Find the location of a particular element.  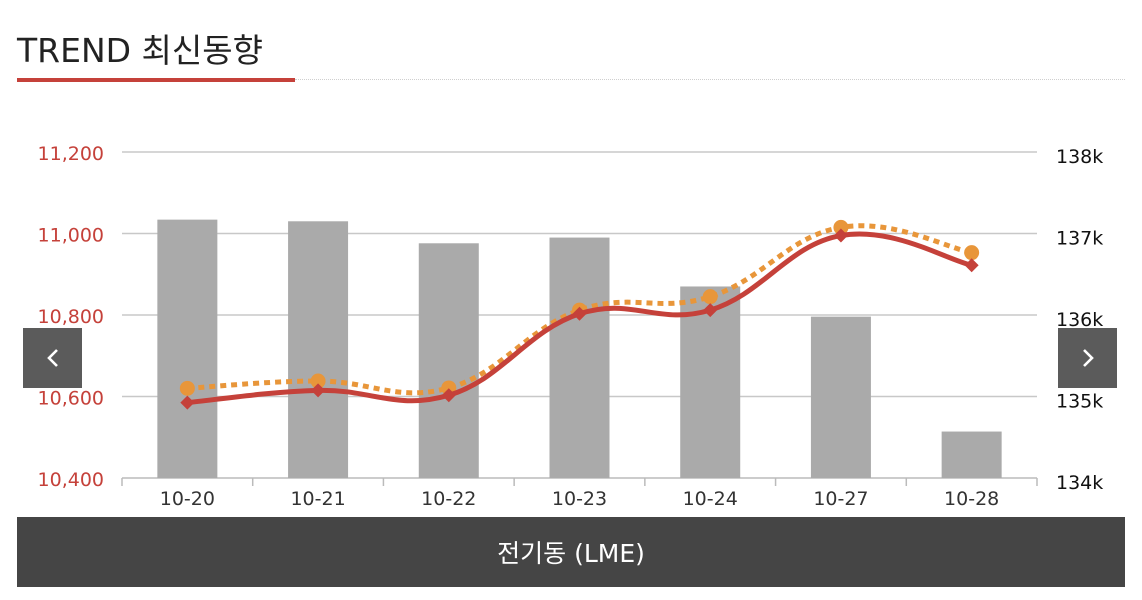

chart-caption: 전기동 (LME) is located at coordinates (571, 552).